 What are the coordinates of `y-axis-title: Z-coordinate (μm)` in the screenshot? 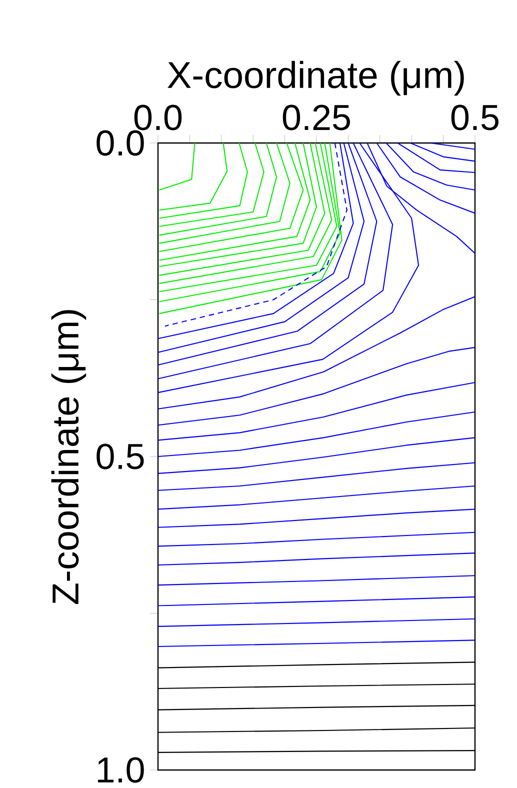 It's located at (68, 457).